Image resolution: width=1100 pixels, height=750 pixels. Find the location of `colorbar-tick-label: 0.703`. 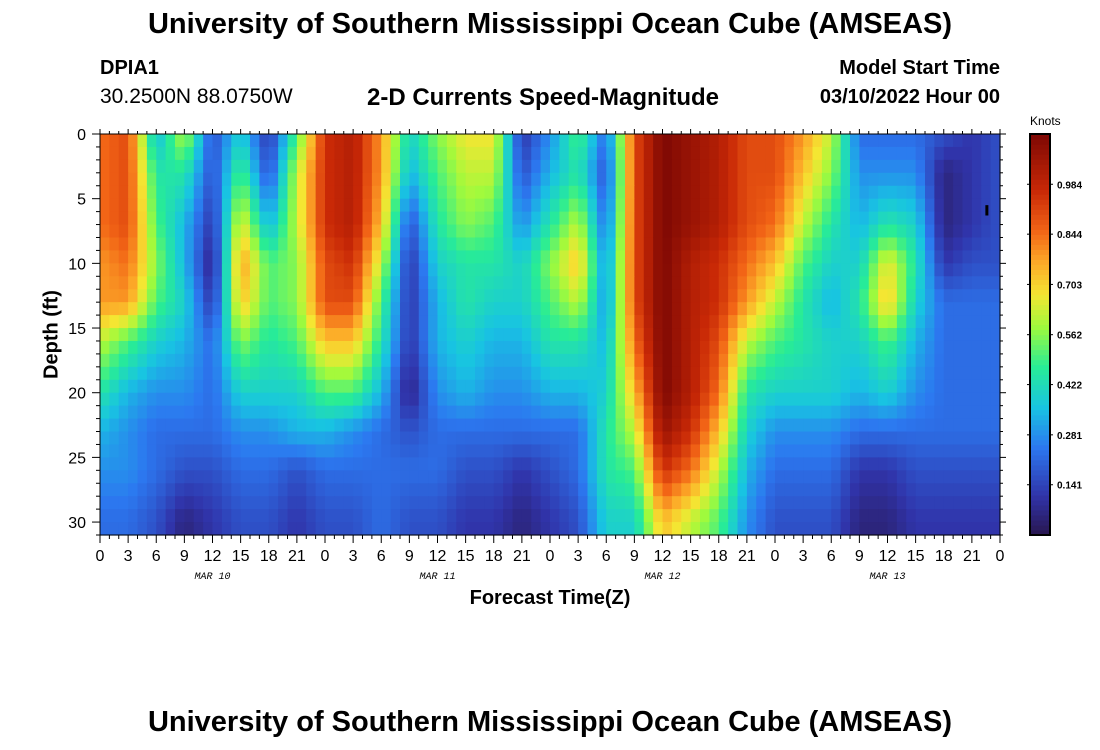

colorbar-tick-label: 0.703 is located at coordinates (1069, 285).